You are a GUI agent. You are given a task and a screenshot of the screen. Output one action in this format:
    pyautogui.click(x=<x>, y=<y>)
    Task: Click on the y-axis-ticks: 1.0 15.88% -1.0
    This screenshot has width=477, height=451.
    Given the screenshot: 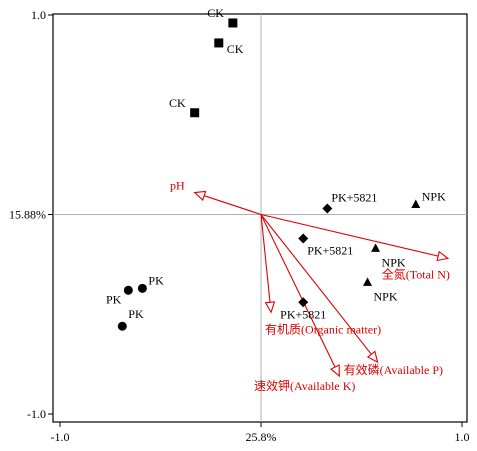 What is the action you would take?
    pyautogui.click(x=31, y=214)
    